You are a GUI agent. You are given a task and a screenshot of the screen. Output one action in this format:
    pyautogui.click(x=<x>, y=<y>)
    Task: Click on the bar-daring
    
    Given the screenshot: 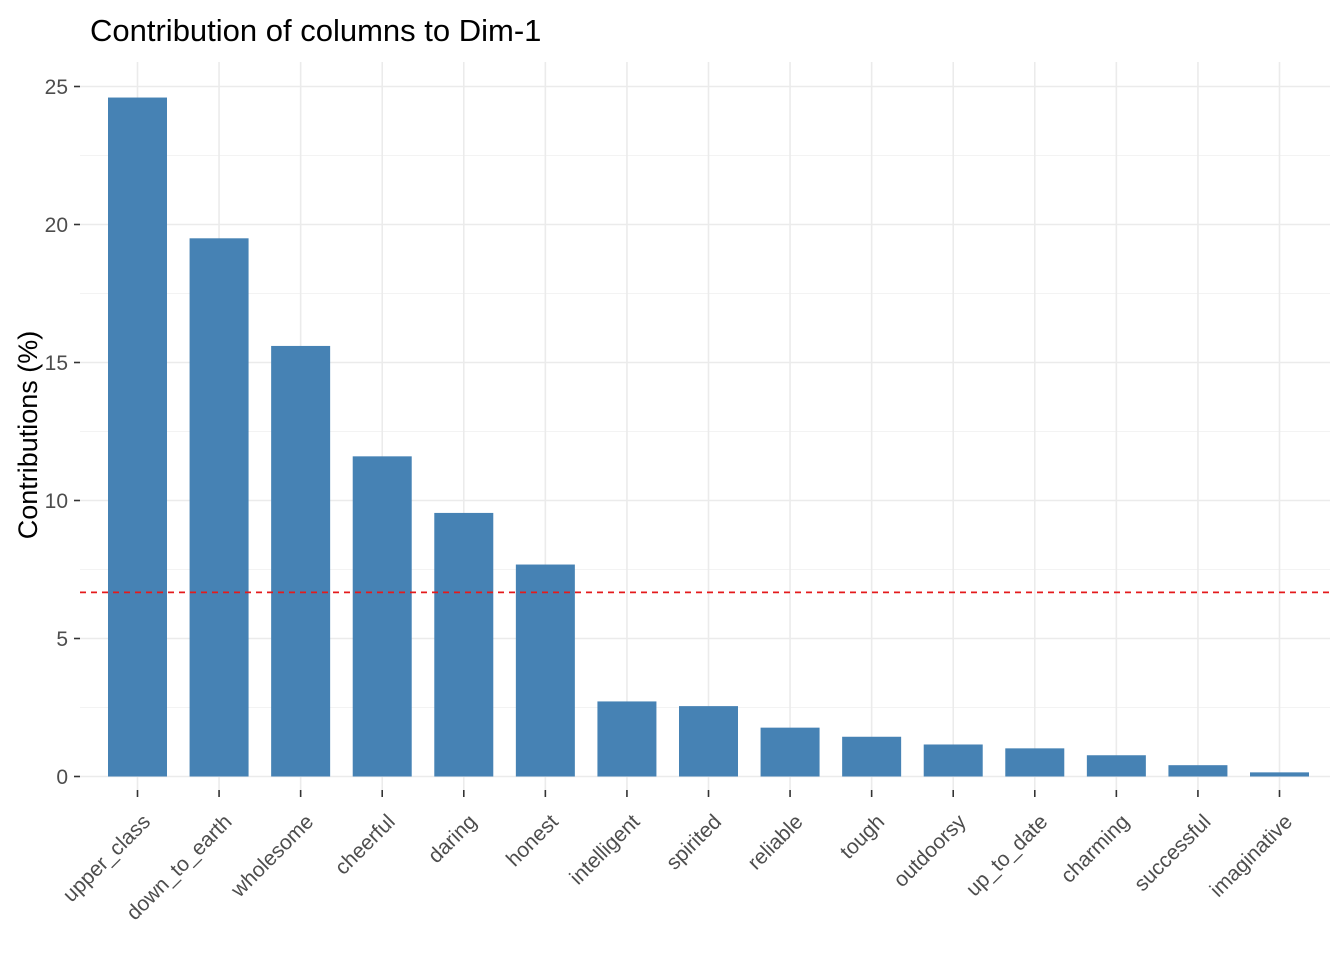 What is the action you would take?
    pyautogui.click(x=464, y=644)
    